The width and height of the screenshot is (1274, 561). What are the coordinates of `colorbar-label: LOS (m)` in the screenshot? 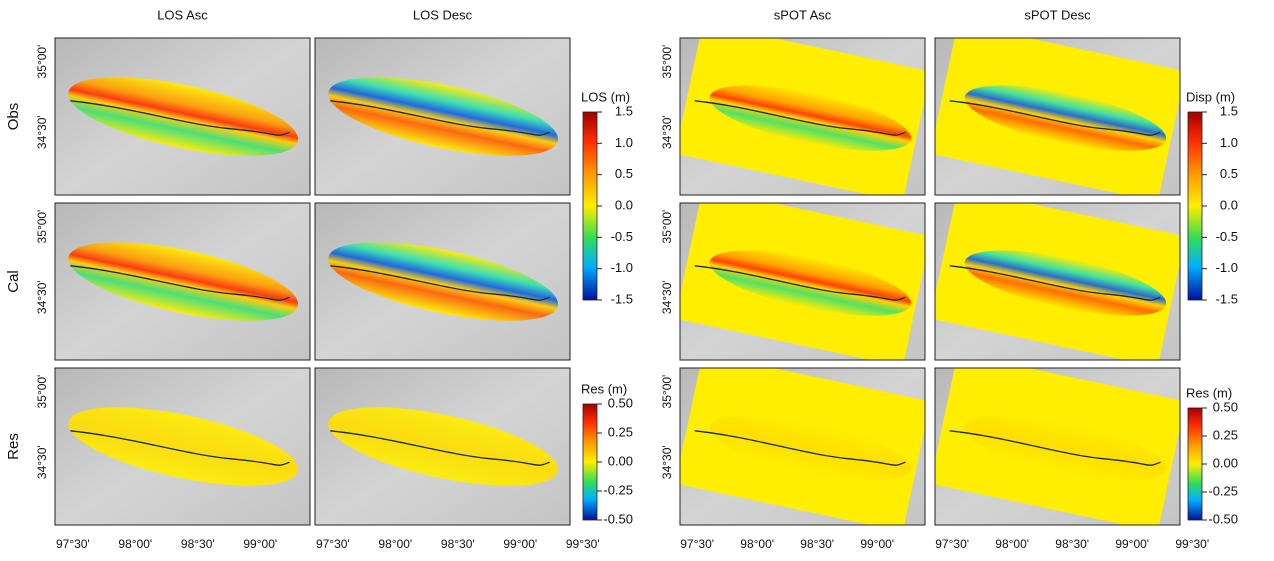 It's located at (605, 96).